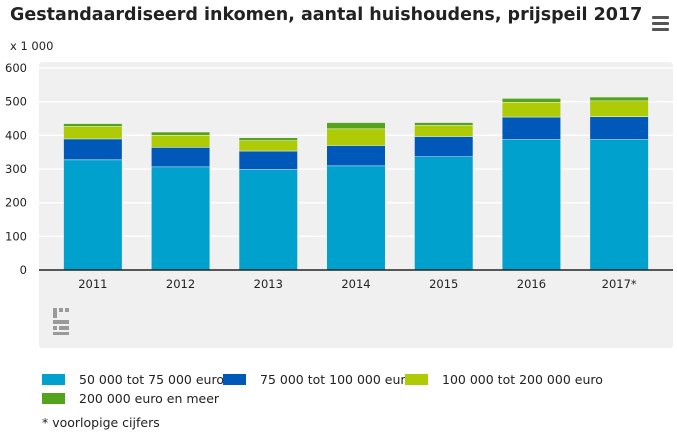 The height and width of the screenshot is (434, 677). I want to click on legend-item: 100 000 tot 200 000 euro, so click(504, 379).